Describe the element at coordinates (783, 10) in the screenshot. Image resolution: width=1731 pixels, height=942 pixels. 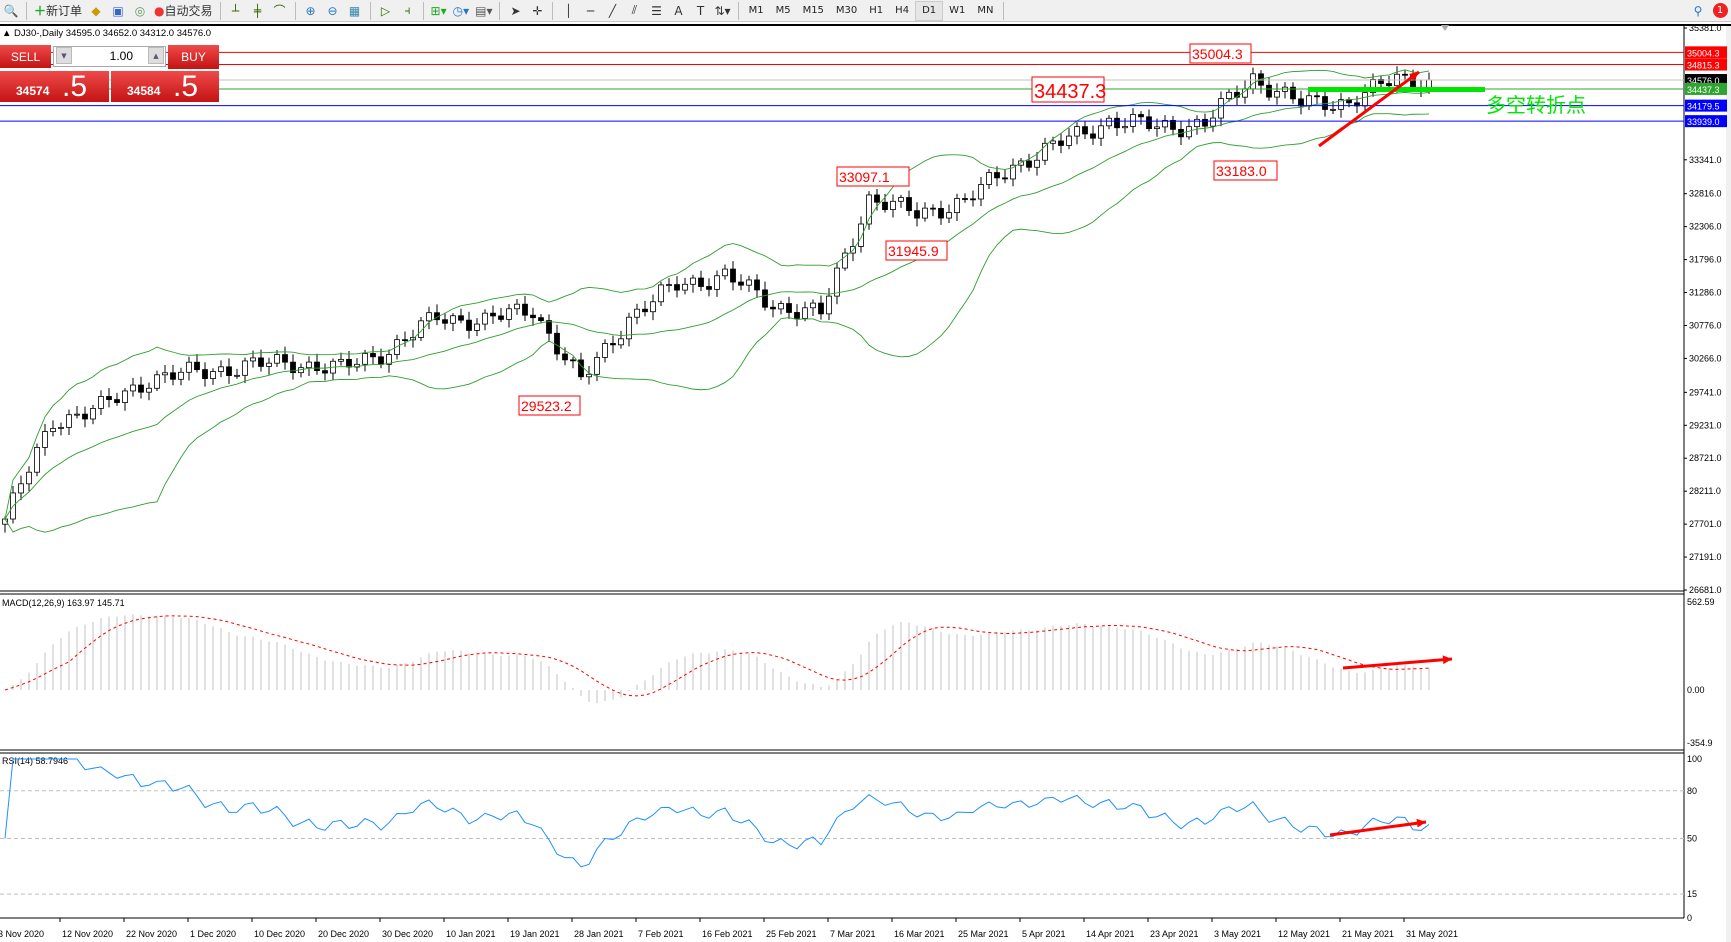
I see `timeframe-m5: M5` at that location.